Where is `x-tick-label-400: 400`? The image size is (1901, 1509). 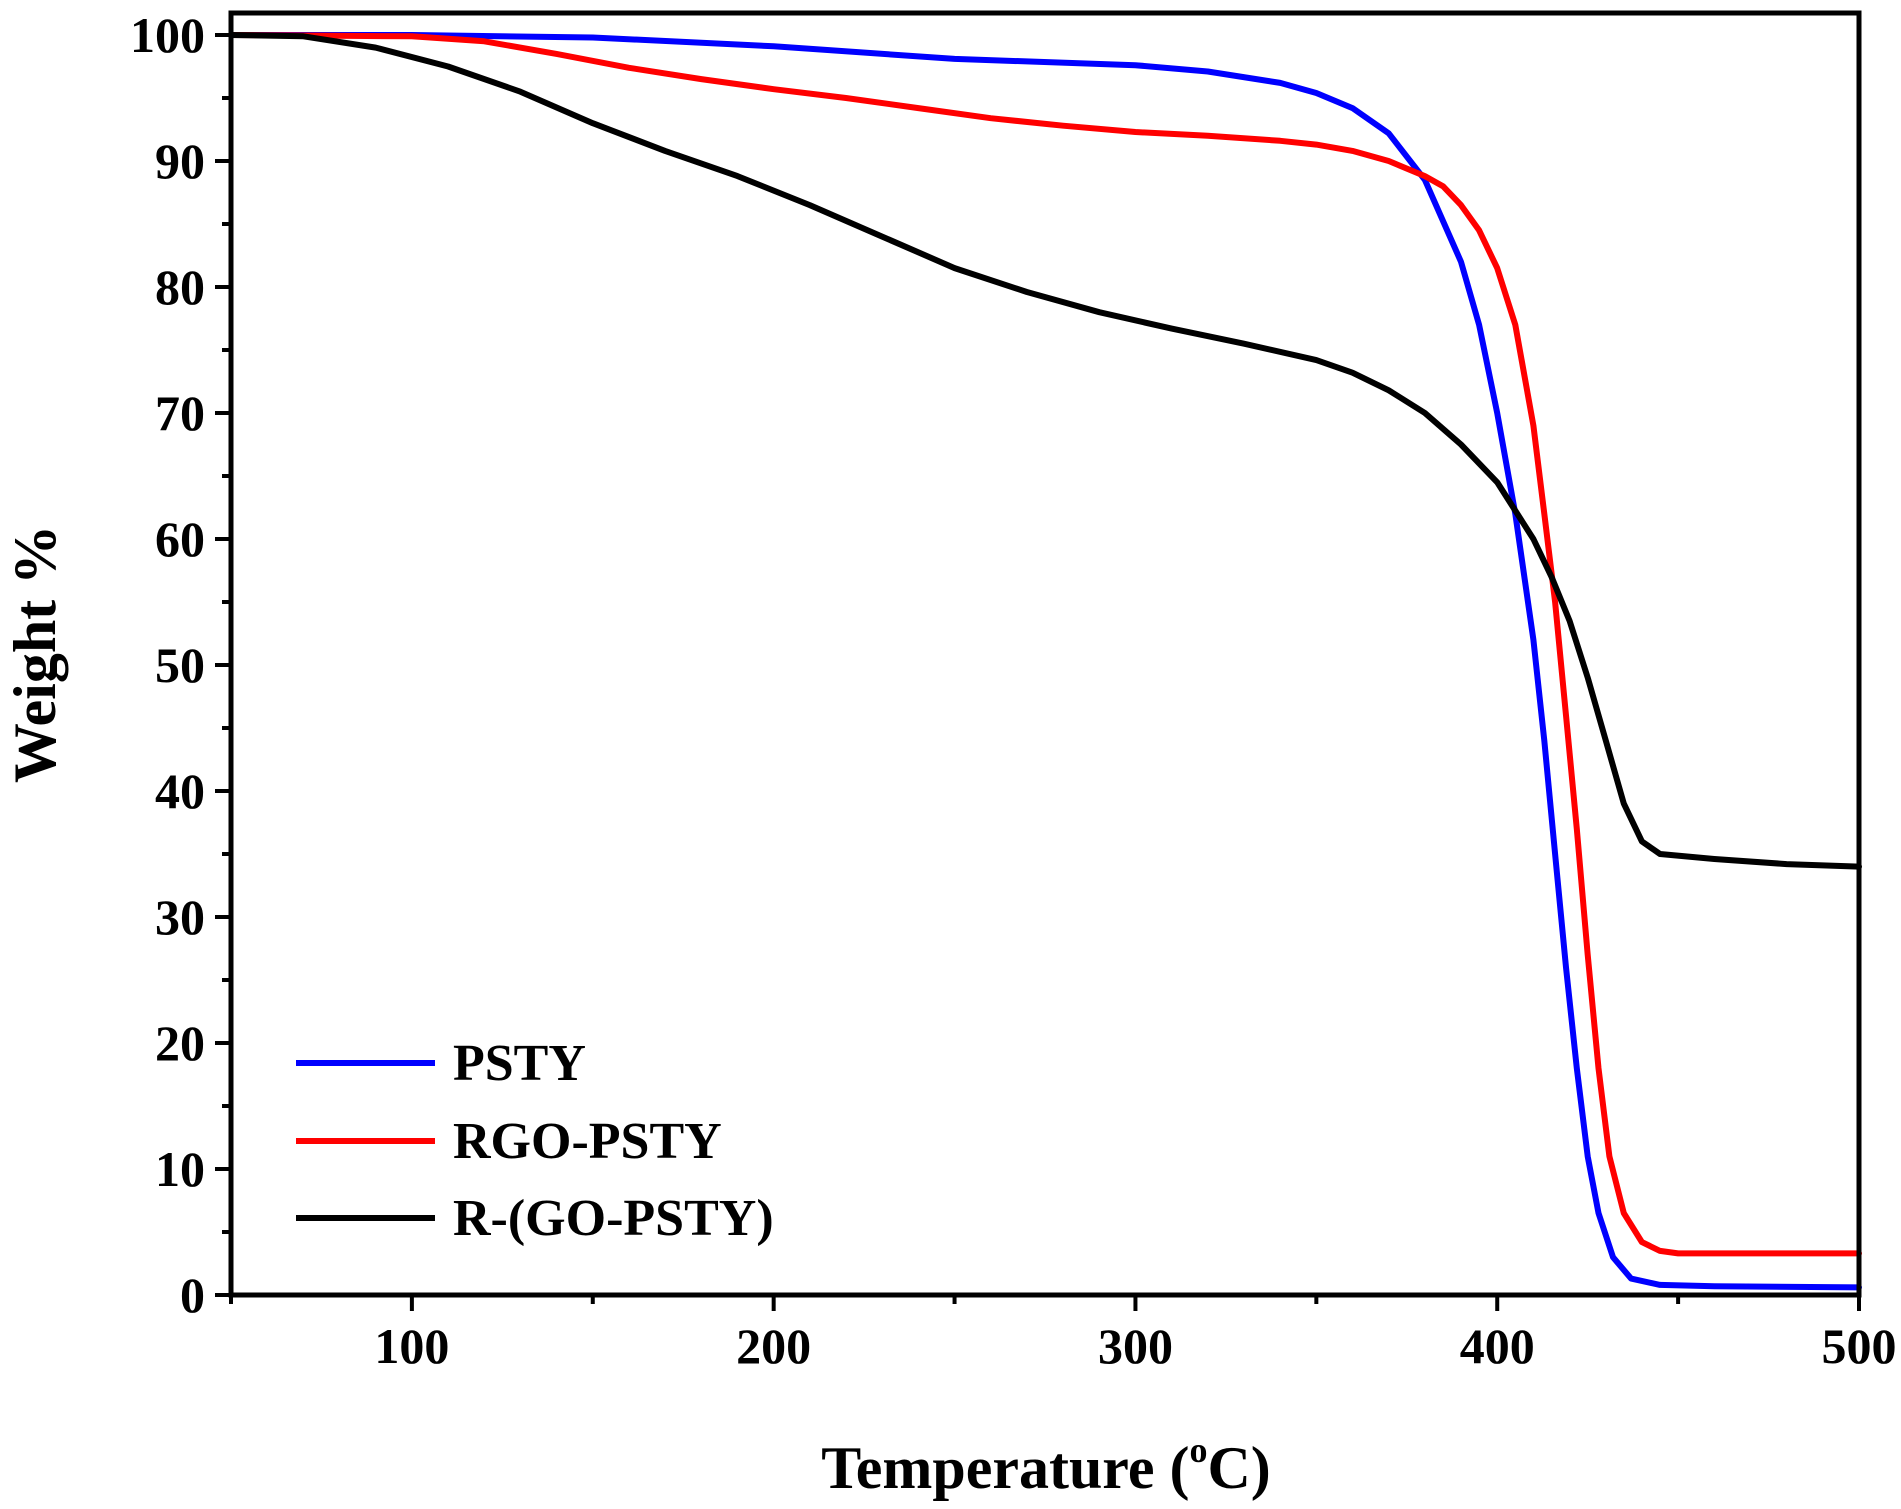
x-tick-label-400: 400 is located at coordinates (1497, 1346).